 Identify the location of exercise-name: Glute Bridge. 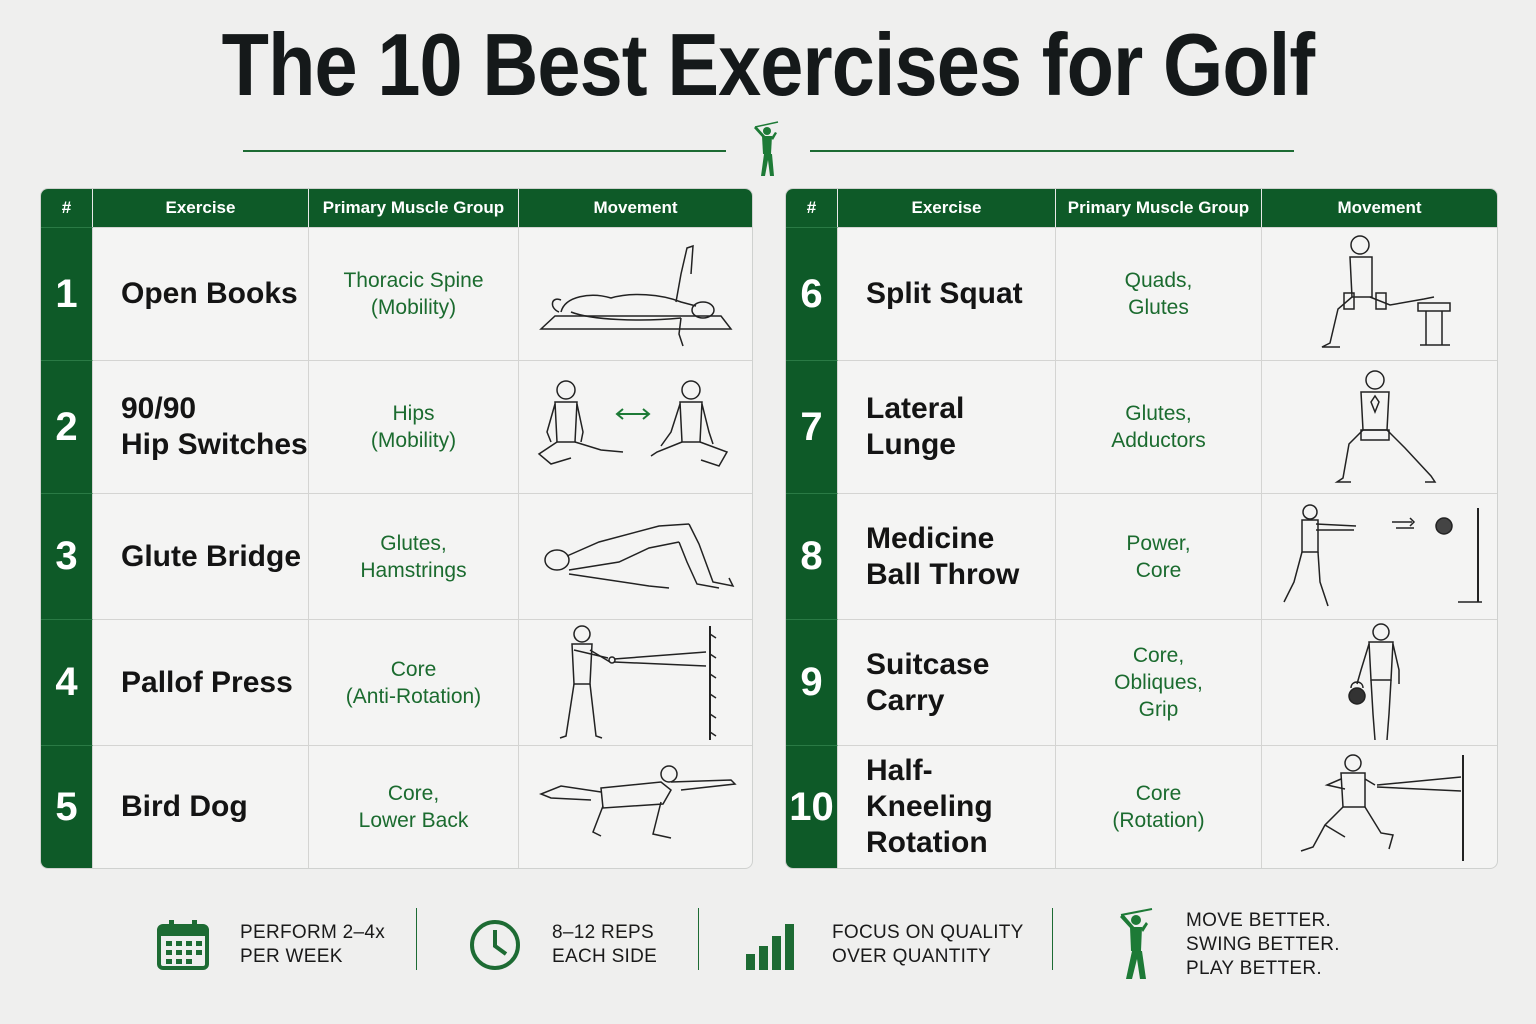
(201, 556).